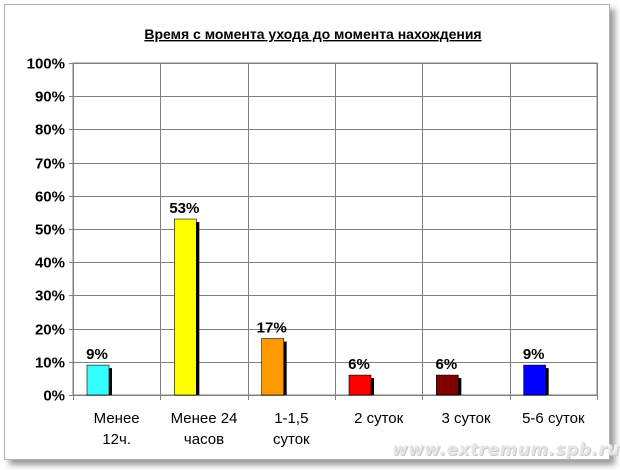 This screenshot has height=470, width=620. I want to click on y-tick-label: 80%, so click(50, 130).